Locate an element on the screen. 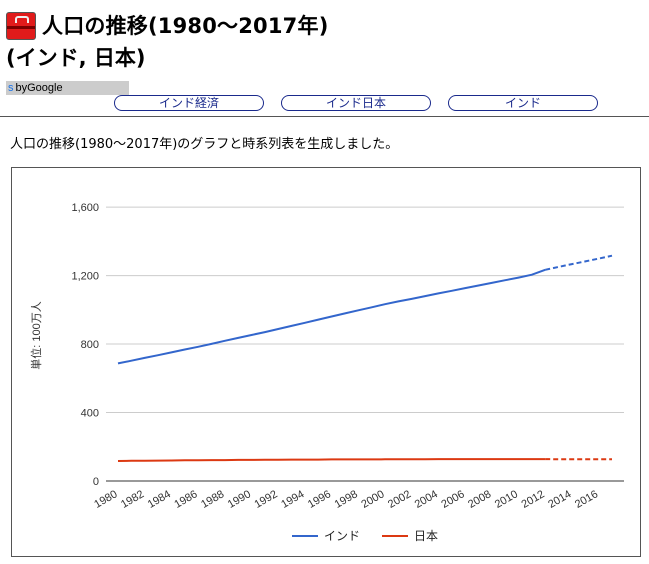  y-axis-label: 単位: 100万人 is located at coordinates (36, 335).